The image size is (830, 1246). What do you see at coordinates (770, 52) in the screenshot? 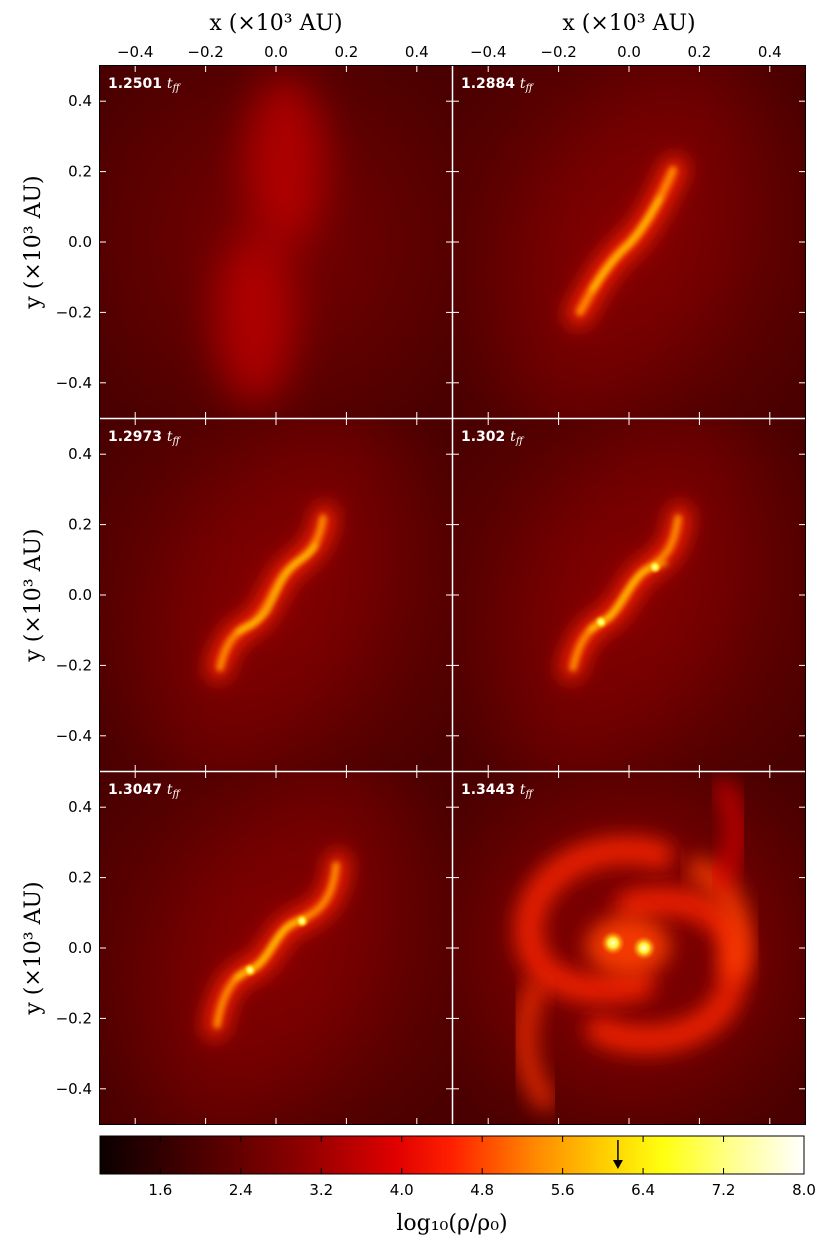
I see `x-tick-label-col1-4: 0.4` at bounding box center [770, 52].